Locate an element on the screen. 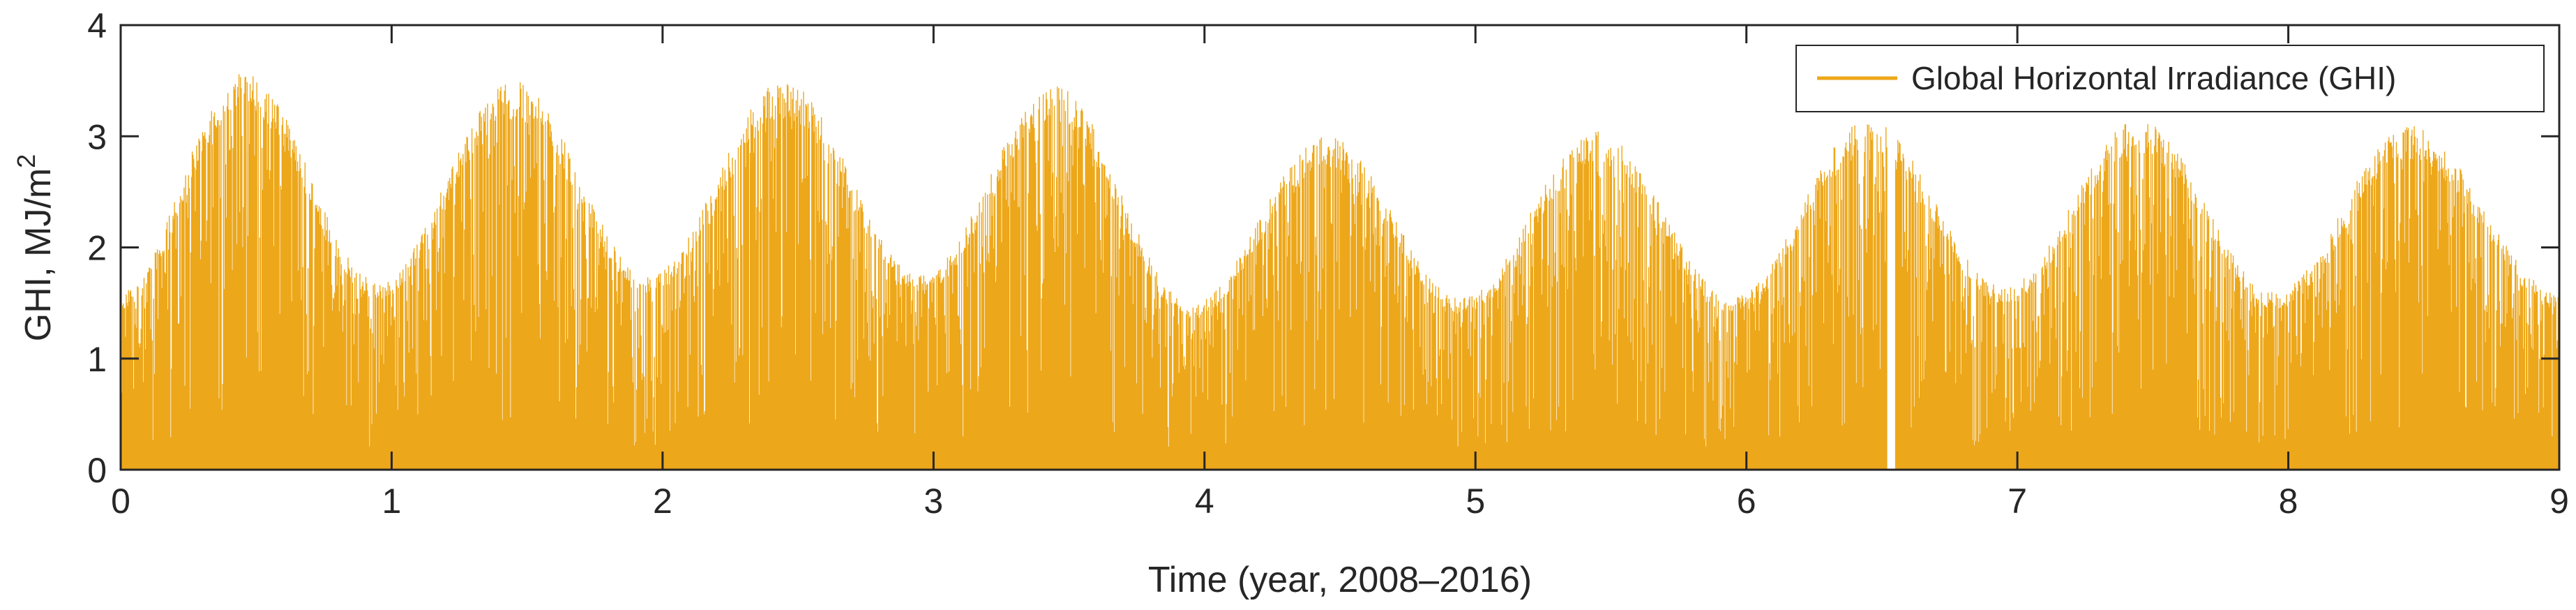  x-tick-label-2: 2 is located at coordinates (662, 501).